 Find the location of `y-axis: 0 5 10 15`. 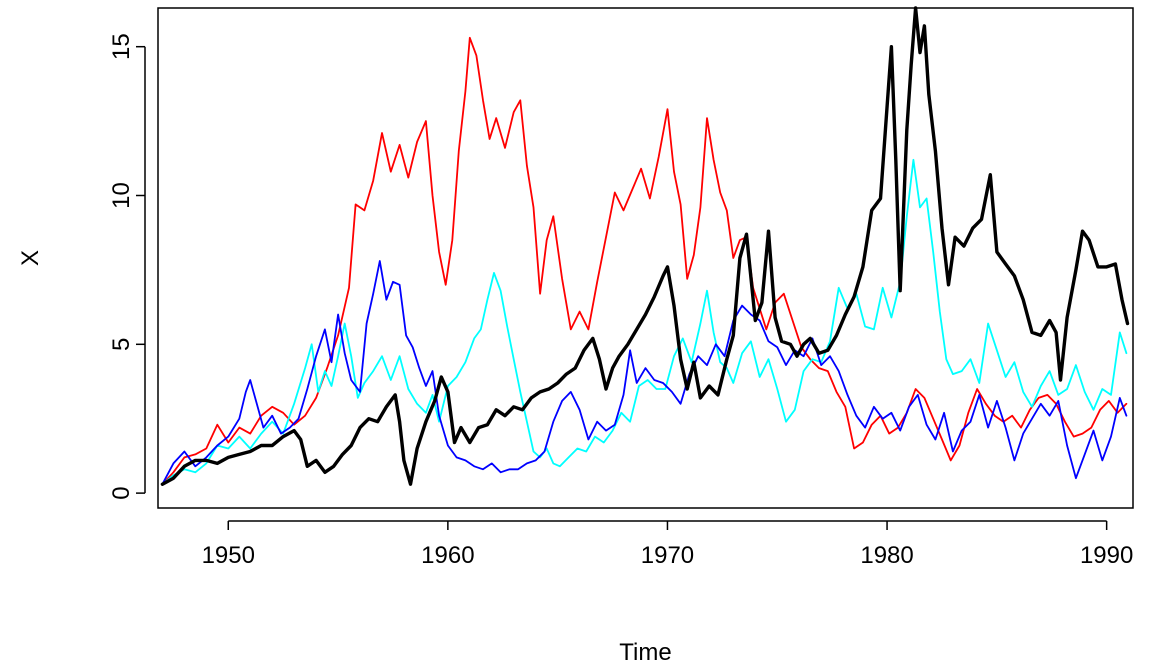

y-axis: 0 5 10 15 is located at coordinates (127, 266).